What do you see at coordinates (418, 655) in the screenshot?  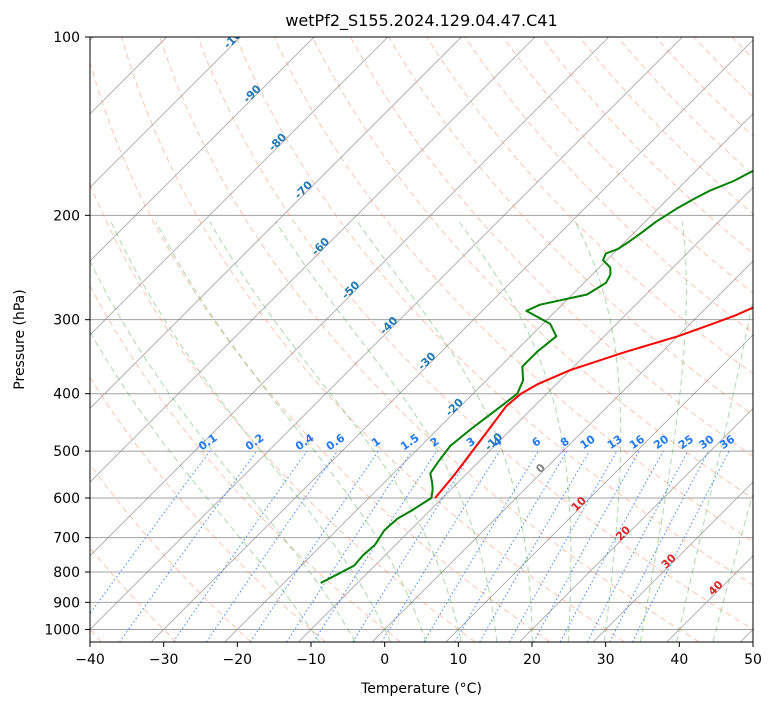 I see `x-axis: −40 −30 −20 −10 0 10 20 30 40 50` at bounding box center [418, 655].